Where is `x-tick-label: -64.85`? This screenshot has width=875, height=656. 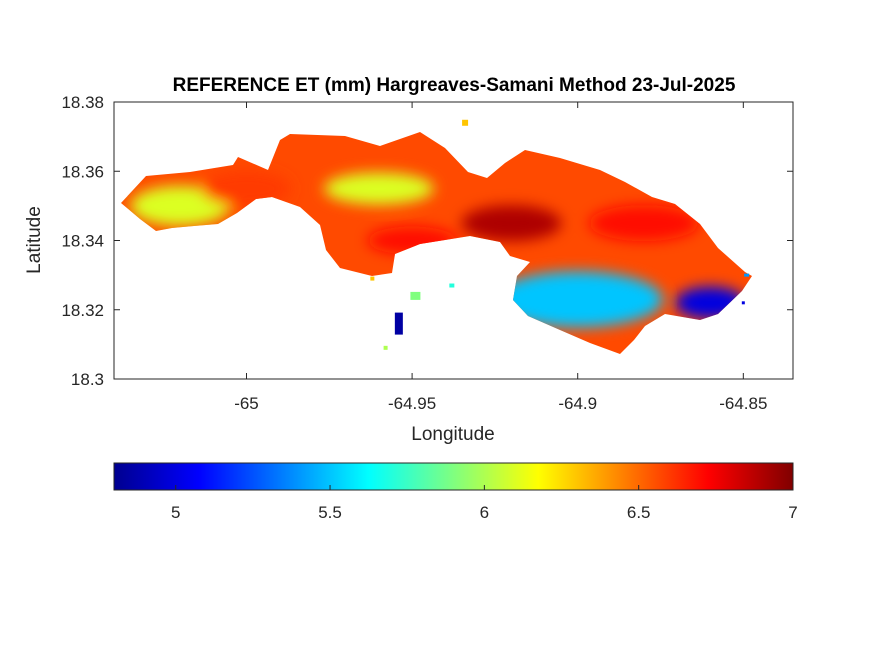 x-tick-label: -64.85 is located at coordinates (743, 403).